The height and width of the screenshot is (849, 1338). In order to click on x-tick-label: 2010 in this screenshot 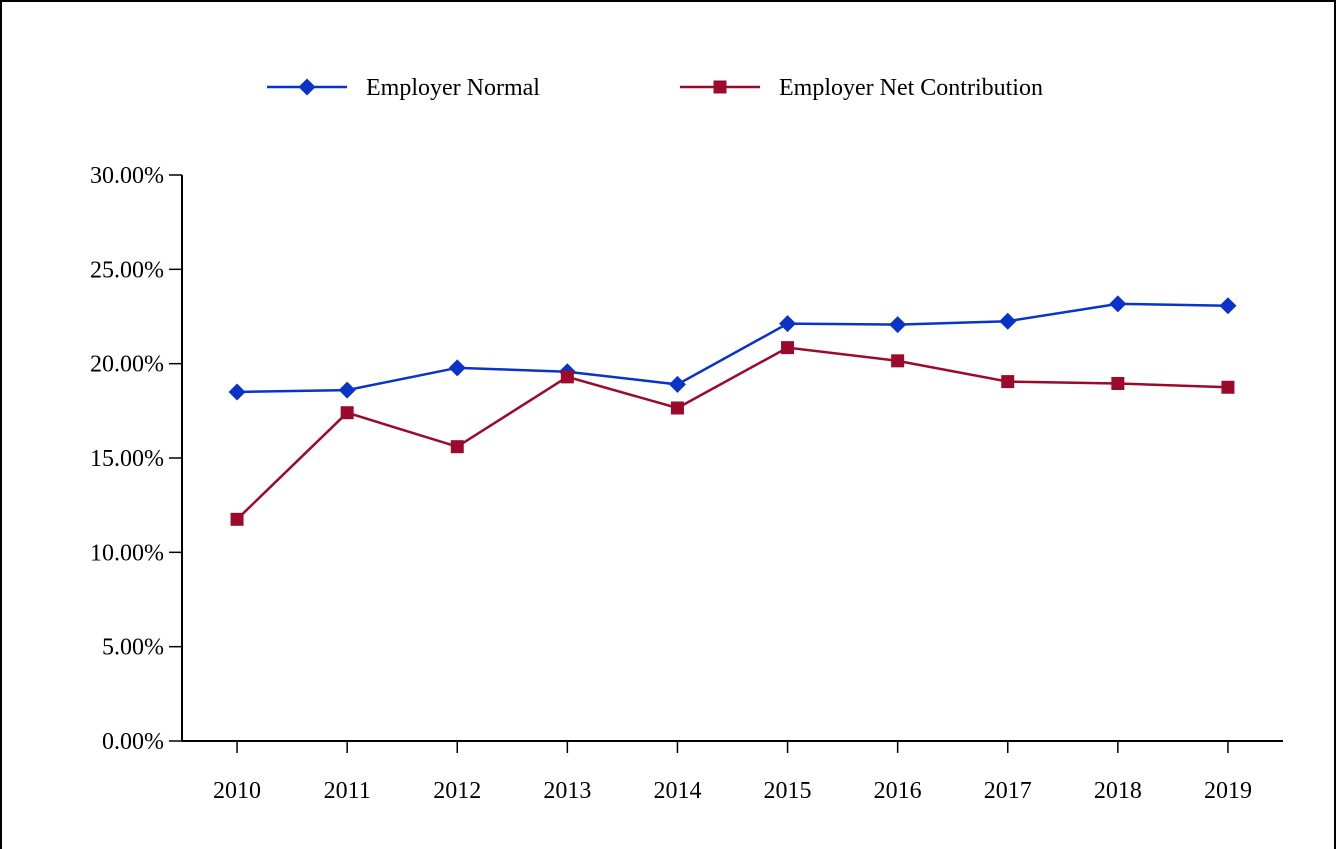, I will do `click(237, 791)`.